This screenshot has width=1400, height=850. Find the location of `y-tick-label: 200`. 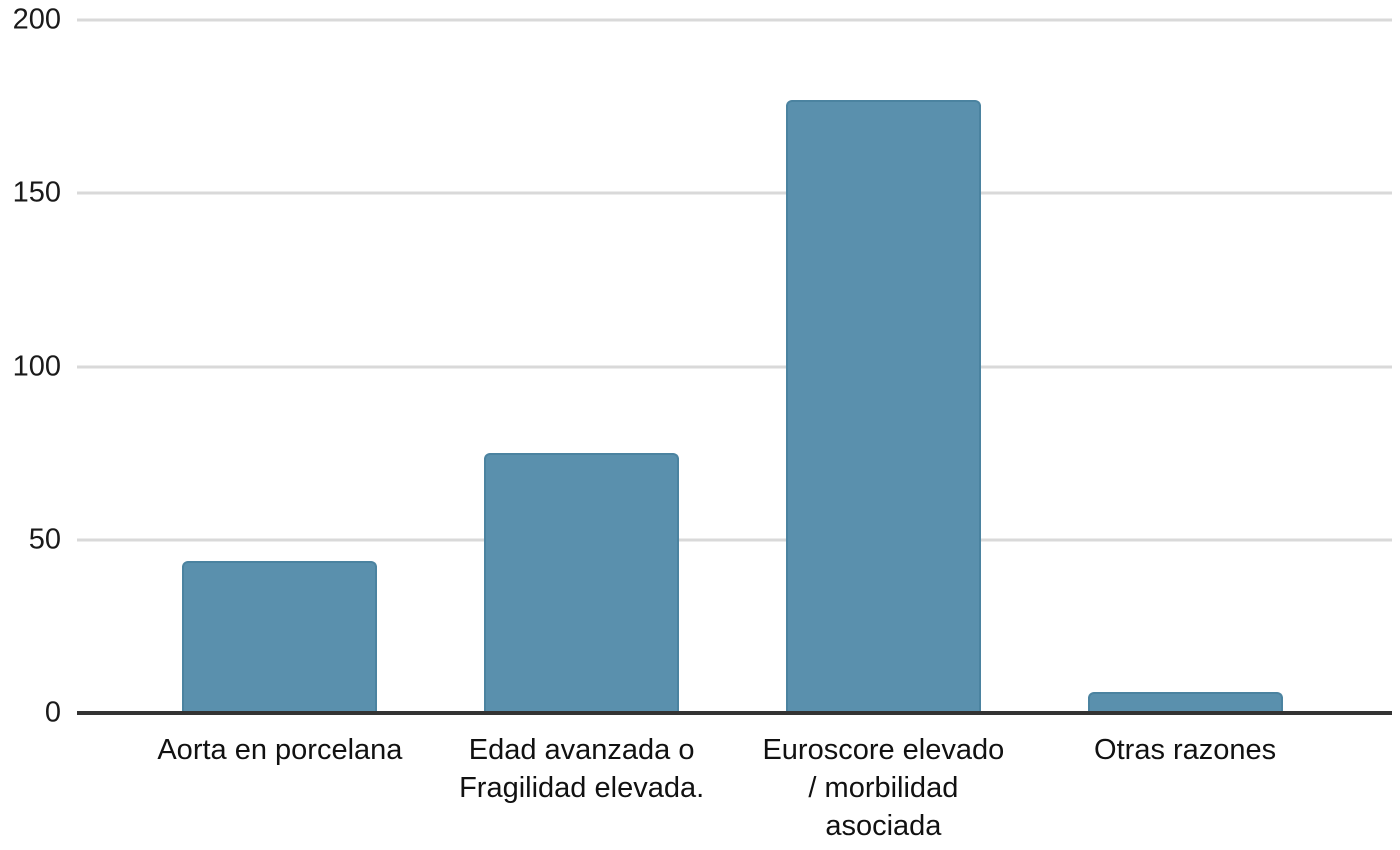

y-tick-label: 200 is located at coordinates (36, 19).